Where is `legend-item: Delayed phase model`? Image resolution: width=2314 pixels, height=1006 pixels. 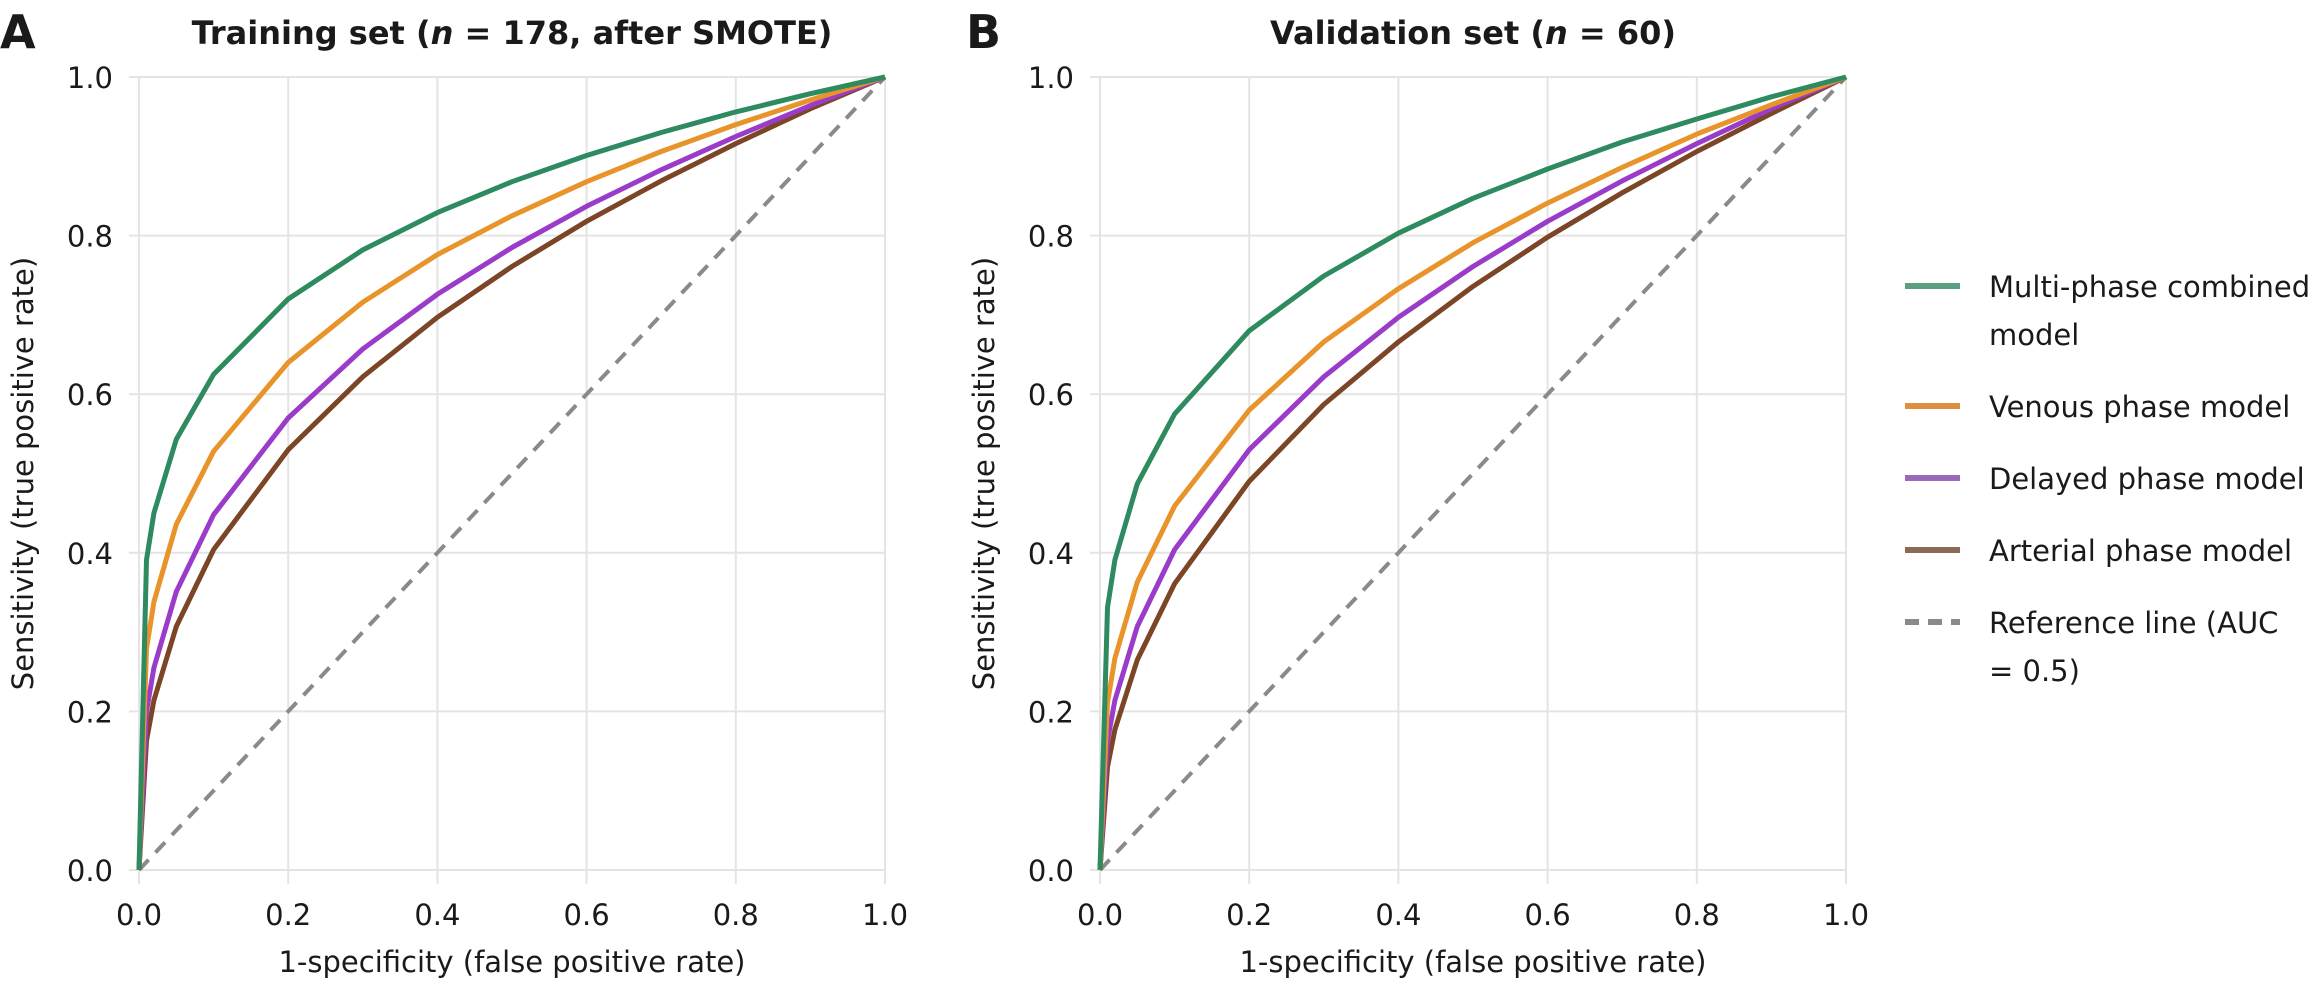 legend-item: Delayed phase model is located at coordinates (2105, 479).